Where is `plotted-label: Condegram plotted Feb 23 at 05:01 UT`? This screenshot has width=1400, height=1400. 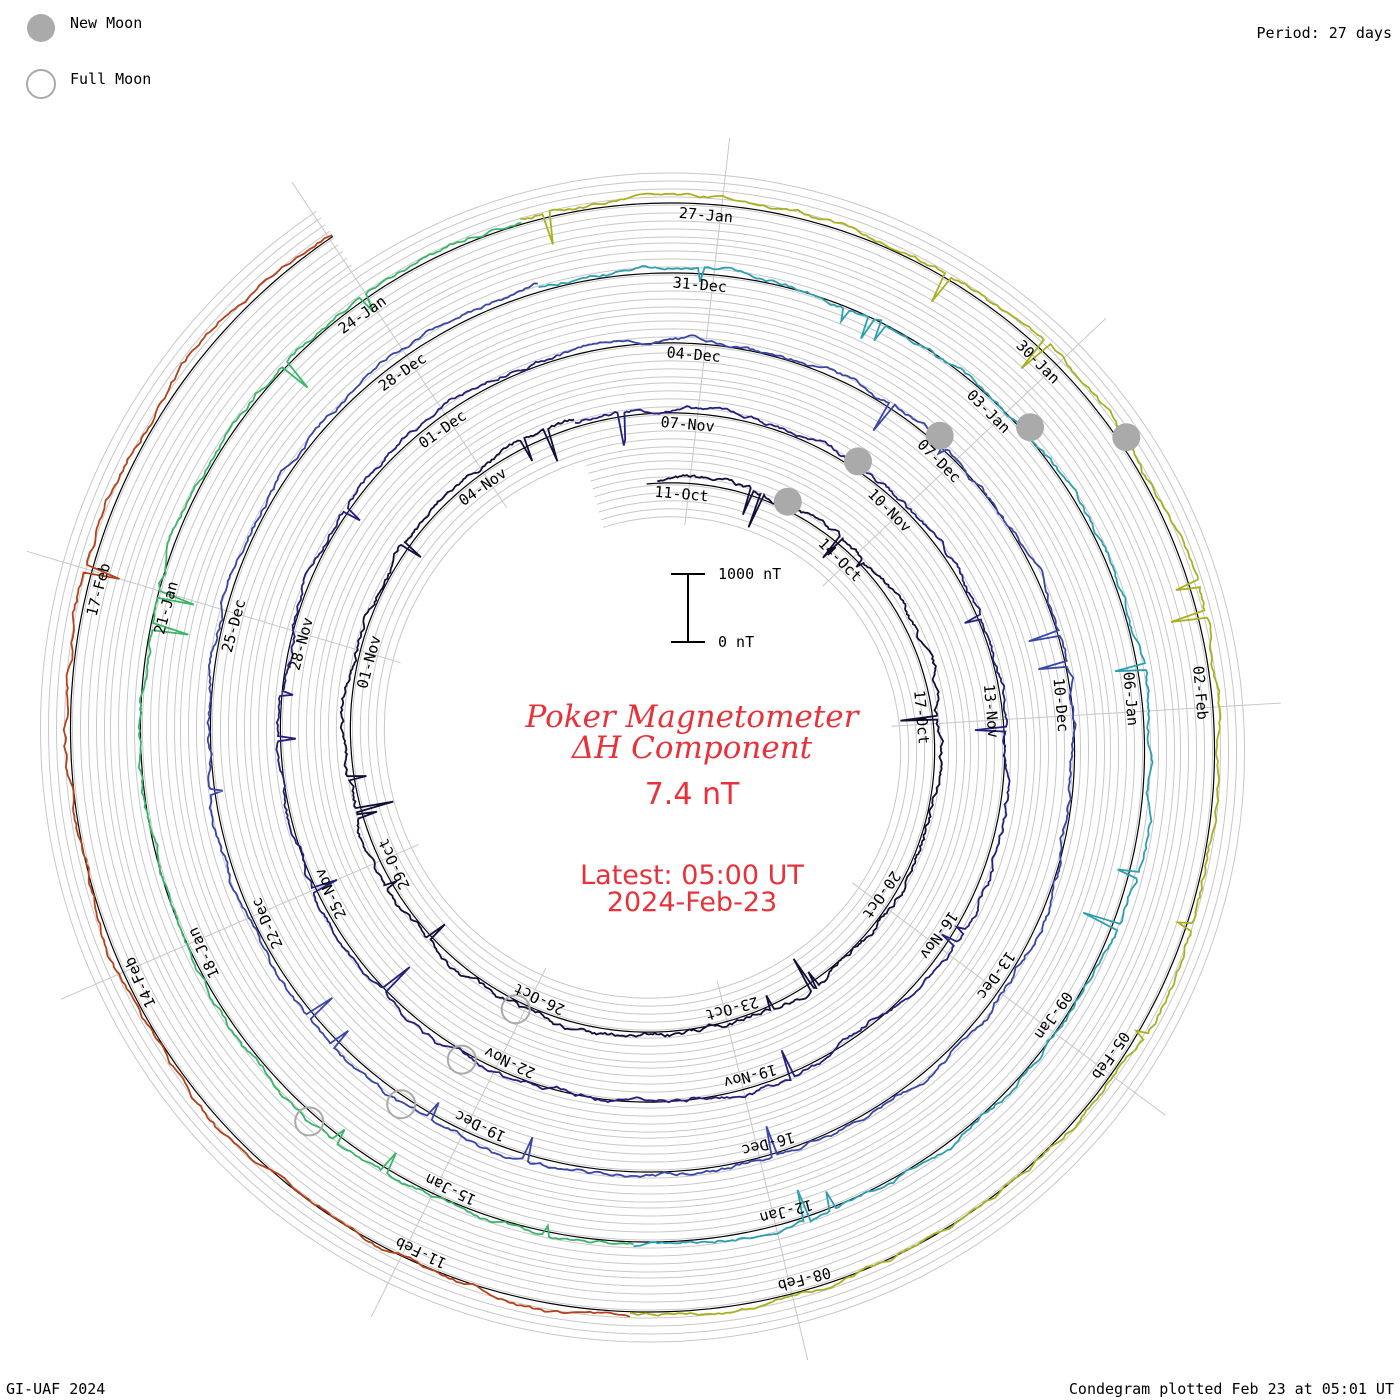
plotted-label: Condegram plotted Feb 23 at 05:01 UT is located at coordinates (1231, 1389).